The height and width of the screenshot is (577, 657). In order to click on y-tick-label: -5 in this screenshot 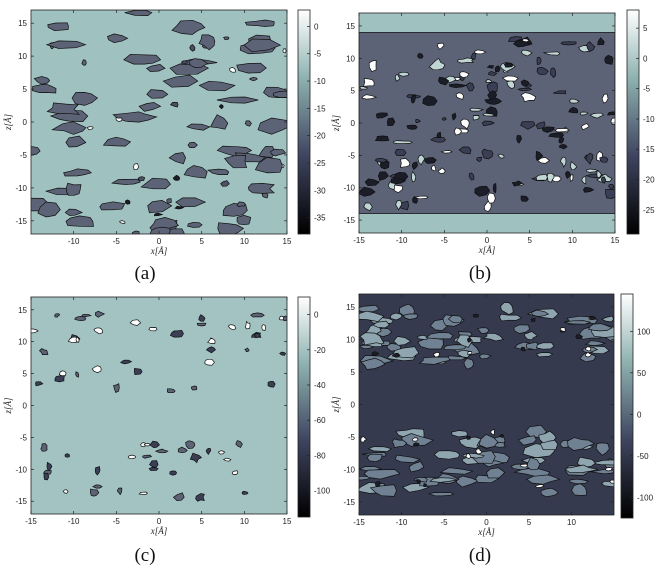, I will do `click(352, 155)`.